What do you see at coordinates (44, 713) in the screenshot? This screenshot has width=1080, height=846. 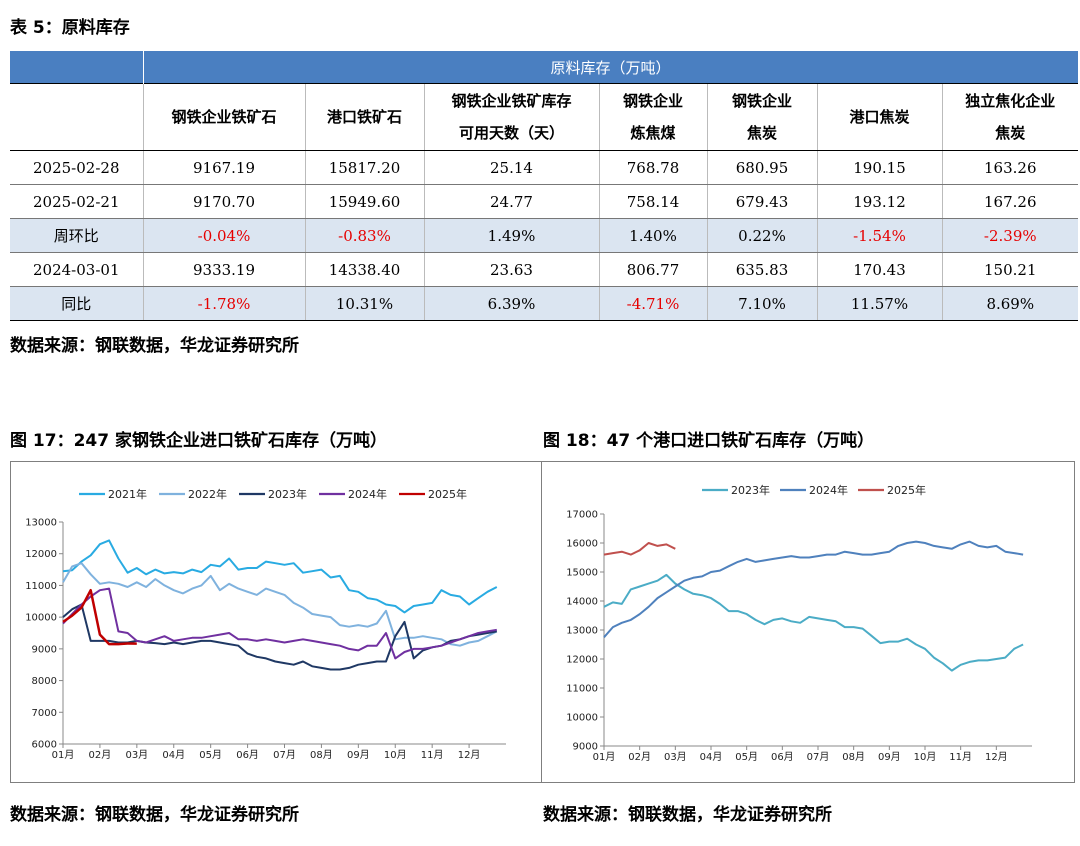 I see `y-tick-label: 7000` at bounding box center [44, 713].